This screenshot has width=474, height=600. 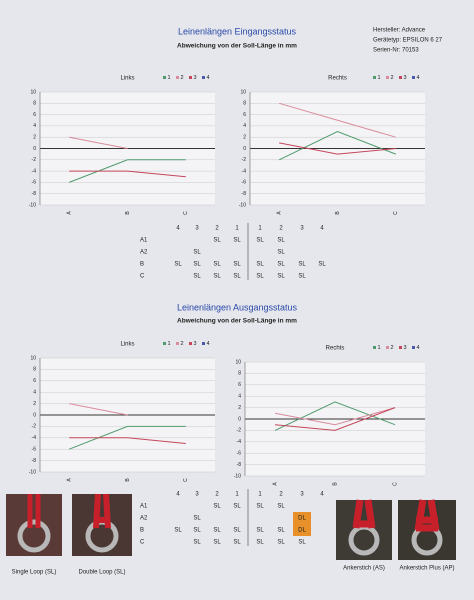 What do you see at coordinates (418, 348) in the screenshot?
I see `legend-label: 4` at bounding box center [418, 348].